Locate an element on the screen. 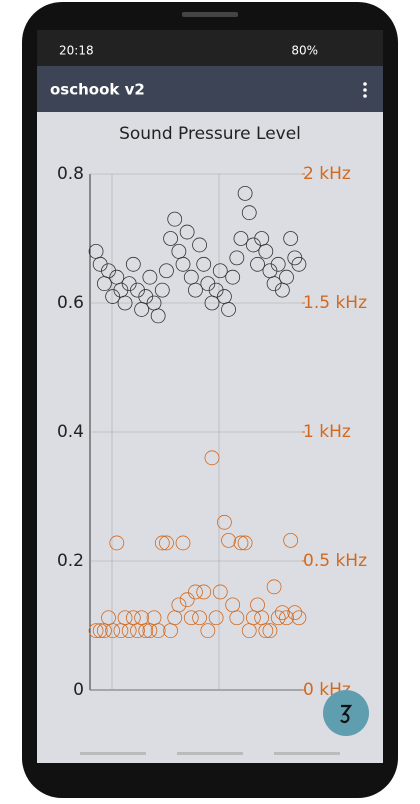 The width and height of the screenshot is (420, 804). status-time: 20:18 is located at coordinates (76, 51).